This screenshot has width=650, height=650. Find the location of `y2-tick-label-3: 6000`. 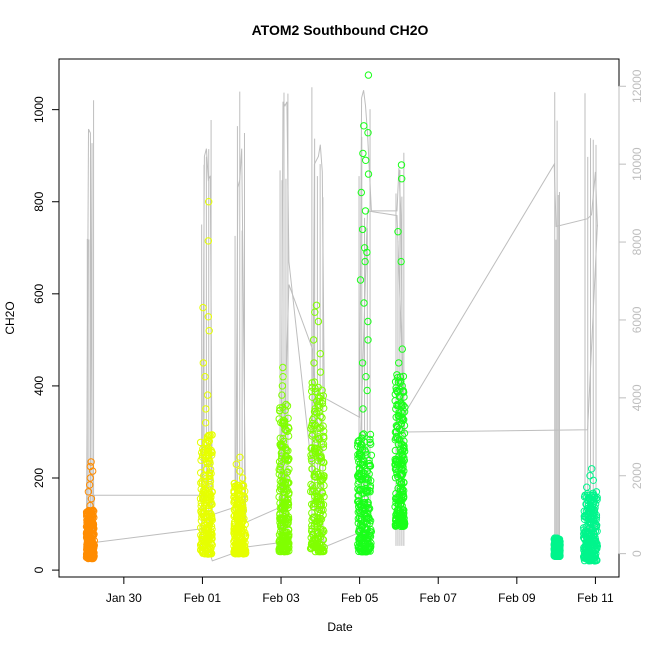

y2-tick-label-3: 6000 is located at coordinates (637, 319).